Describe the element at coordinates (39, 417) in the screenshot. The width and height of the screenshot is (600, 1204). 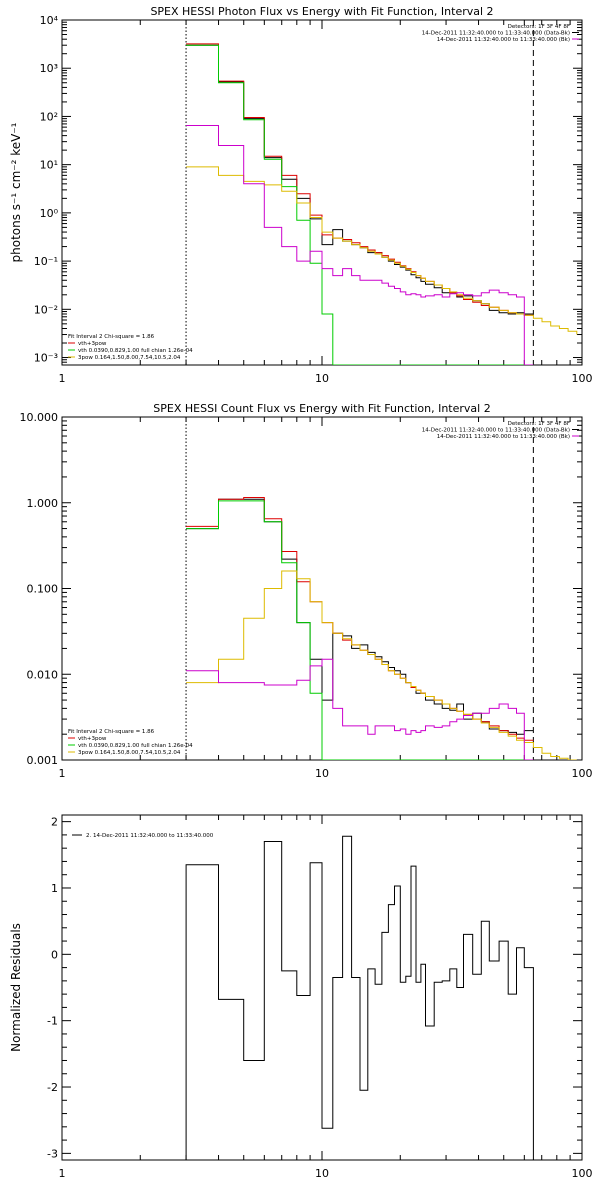
I see `y-tick-label: 10.000` at that location.